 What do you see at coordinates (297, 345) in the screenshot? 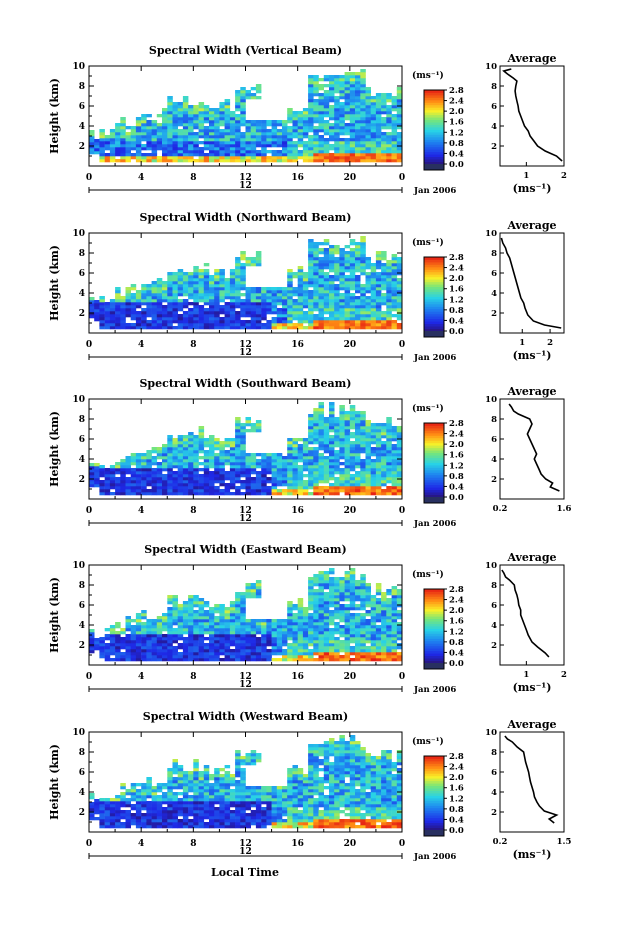
I see `x-tick-label: 16` at bounding box center [297, 345].